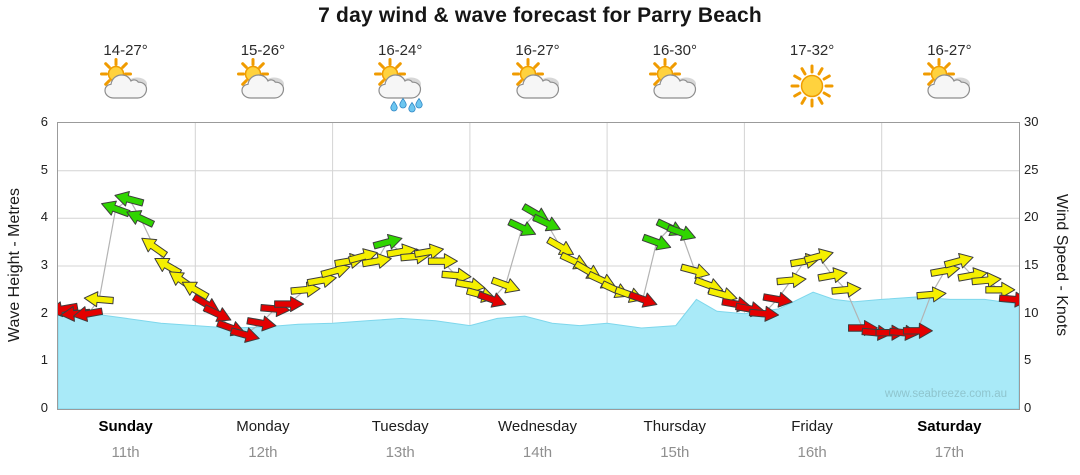 Image resolution: width=1080 pixels, height=475 pixels. I want to click on day-date: 11th, so click(125, 452).